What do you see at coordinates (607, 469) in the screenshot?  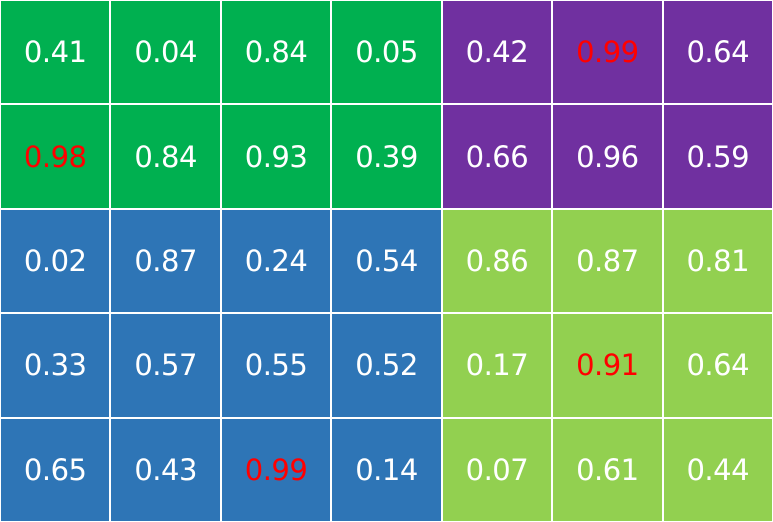 I see `grid-cell-r5-c6: 0.61` at bounding box center [607, 469].